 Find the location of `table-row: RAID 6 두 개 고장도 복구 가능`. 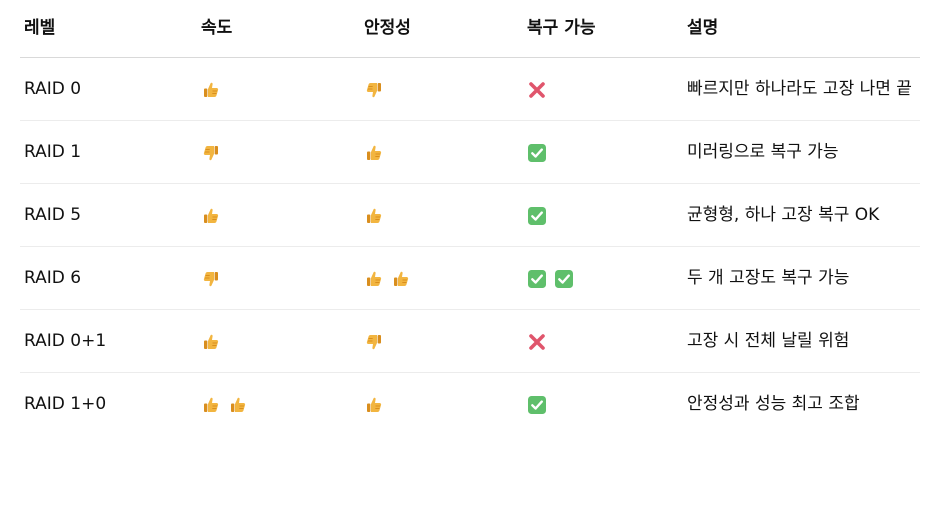

table-row: RAID 6 두 개 고장도 복구 가능 is located at coordinates (470, 278).